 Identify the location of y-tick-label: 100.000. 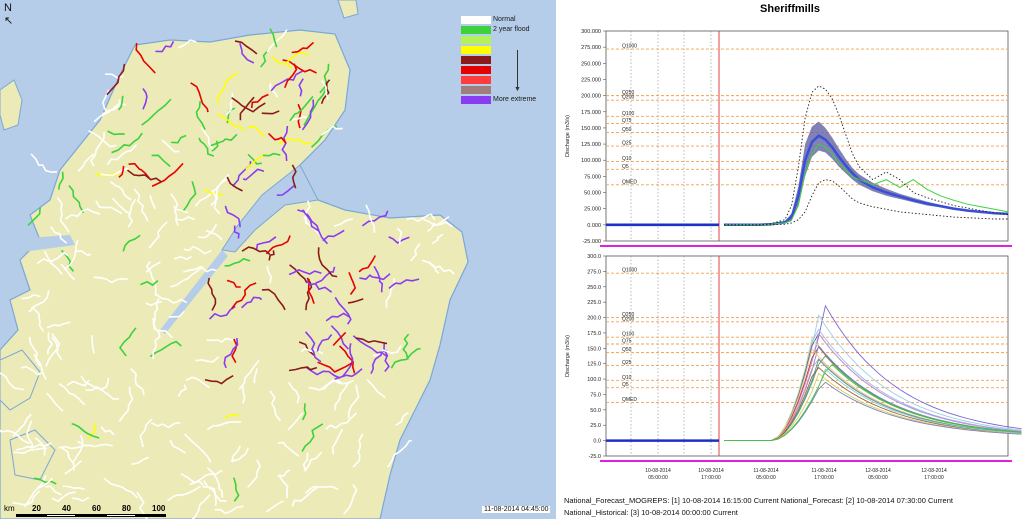
(591, 161).